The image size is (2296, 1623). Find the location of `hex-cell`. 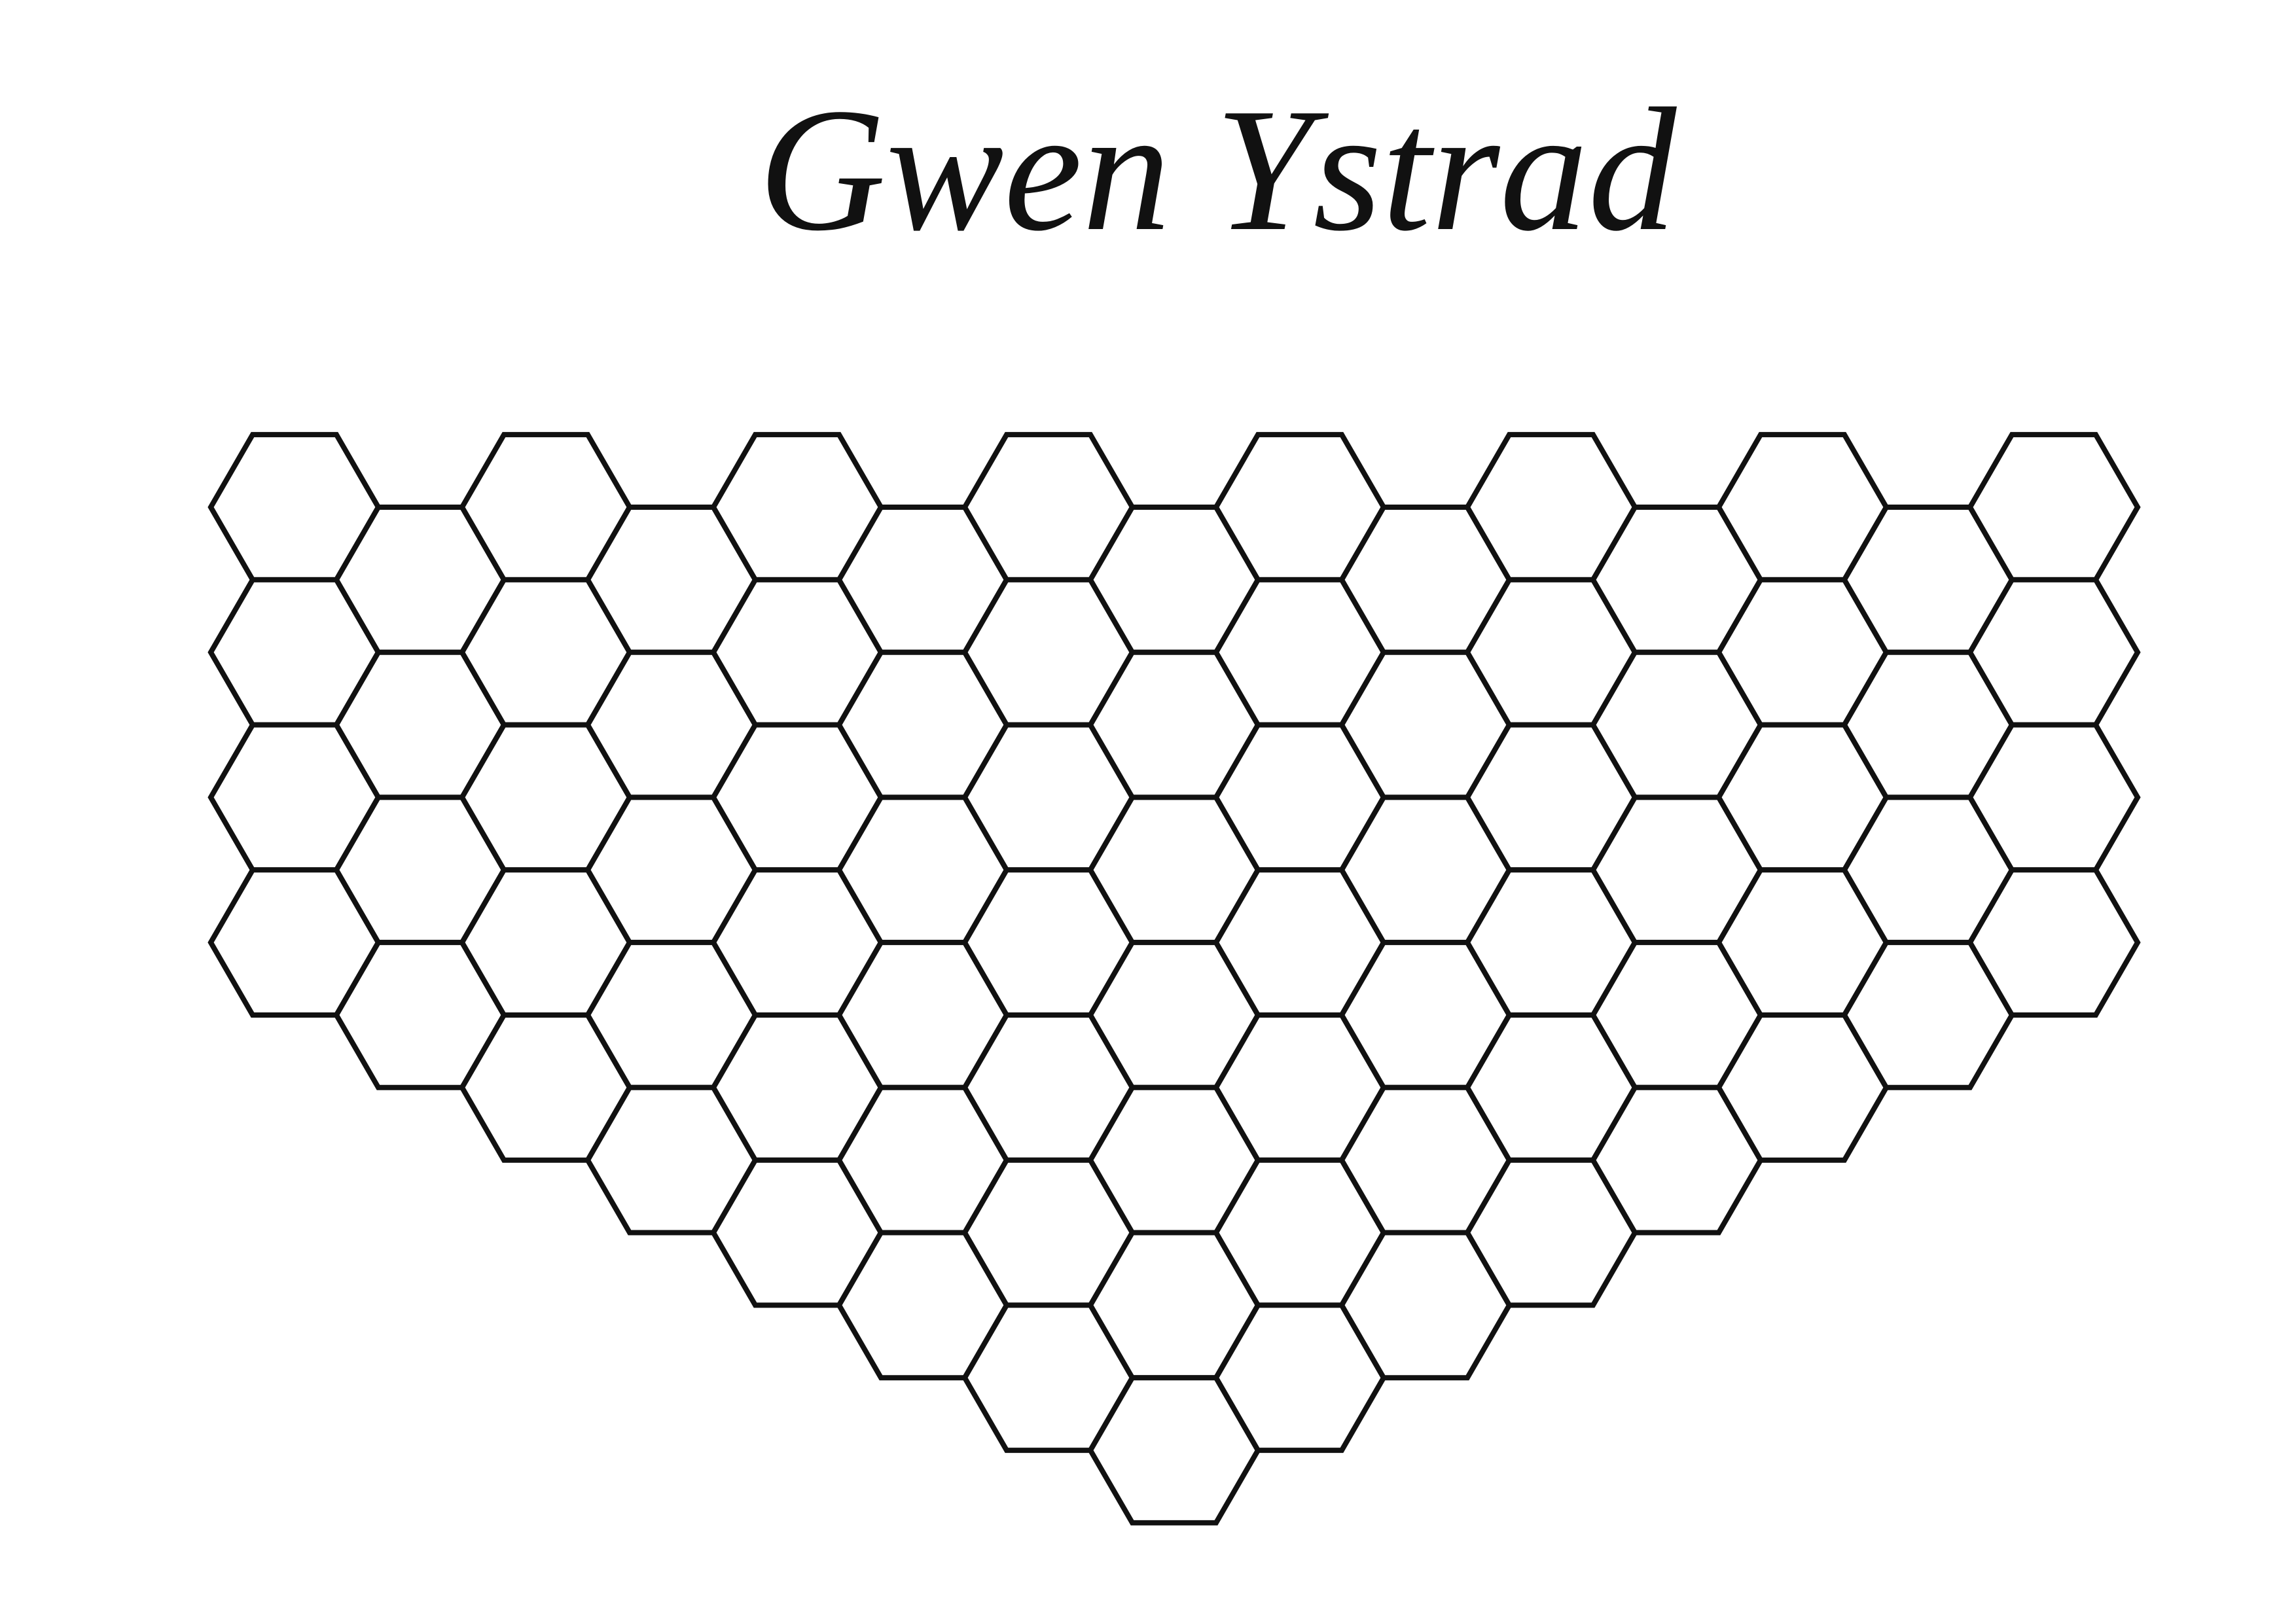

hex-cell is located at coordinates (2054, 942).